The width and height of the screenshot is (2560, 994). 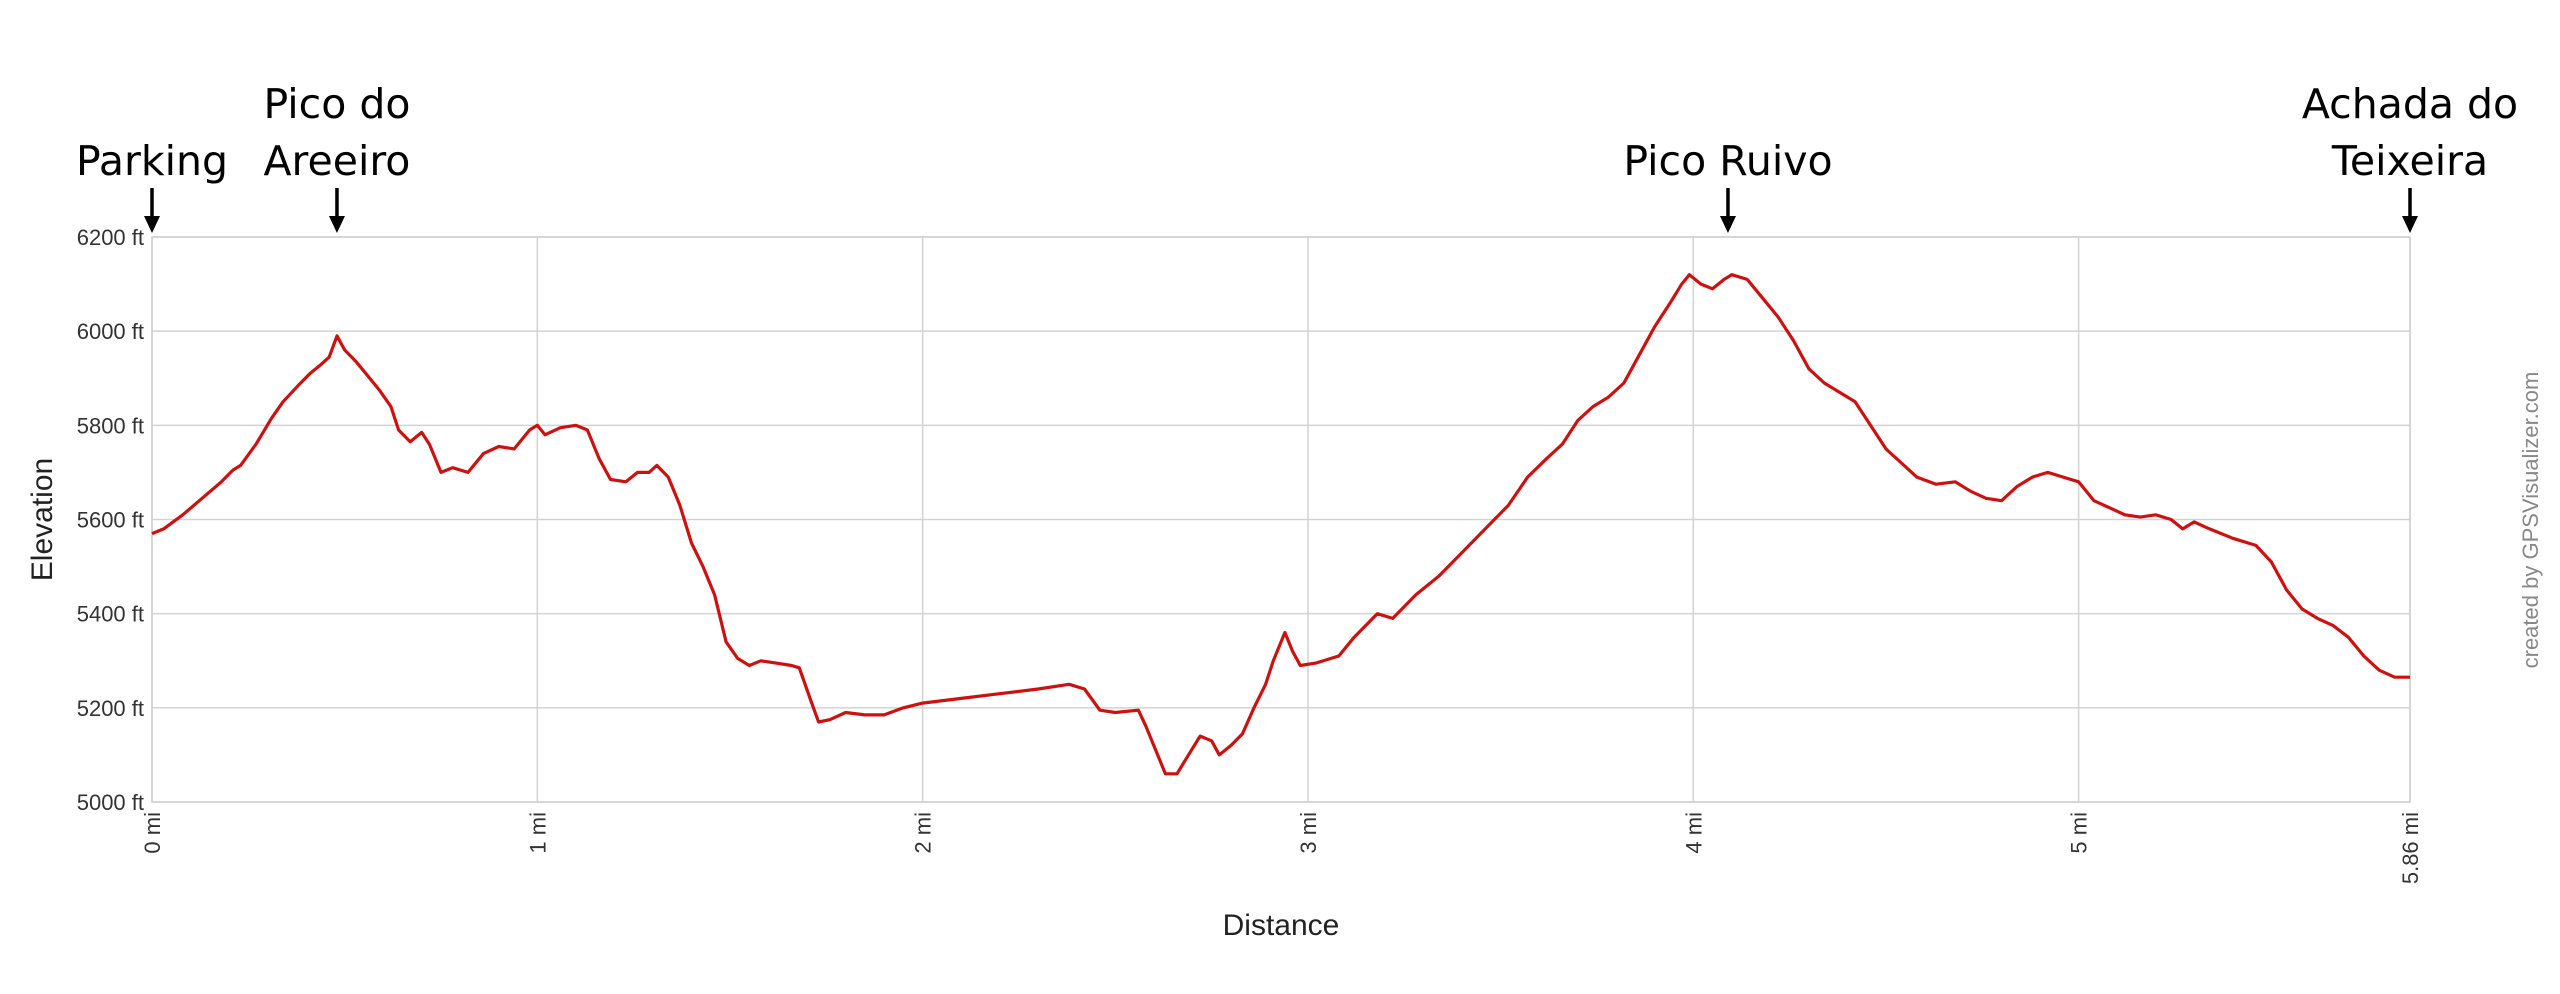 I want to click on credit-text: created by GPSVisualizer.com, so click(x=2530, y=520).